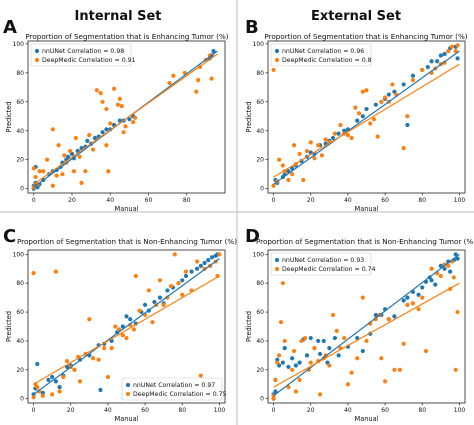  I want to click on x-tick-label: 40, so click(348, 410).